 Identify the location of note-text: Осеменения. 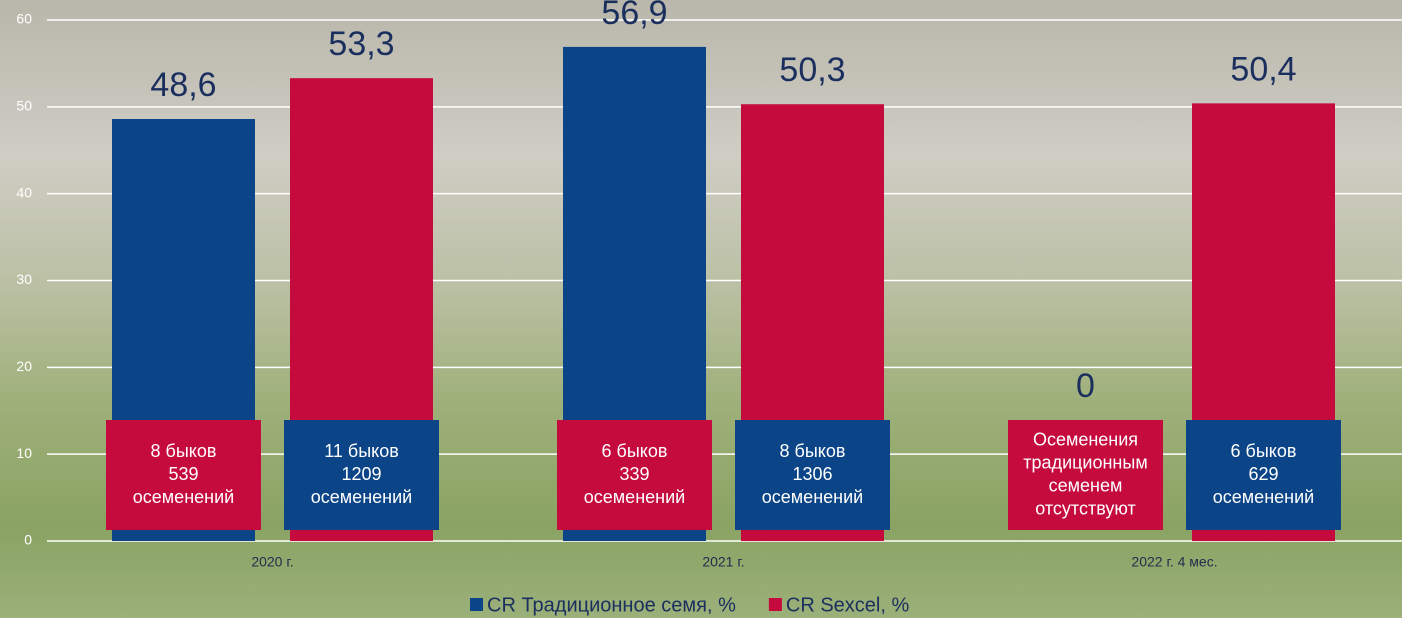
(1085, 439).